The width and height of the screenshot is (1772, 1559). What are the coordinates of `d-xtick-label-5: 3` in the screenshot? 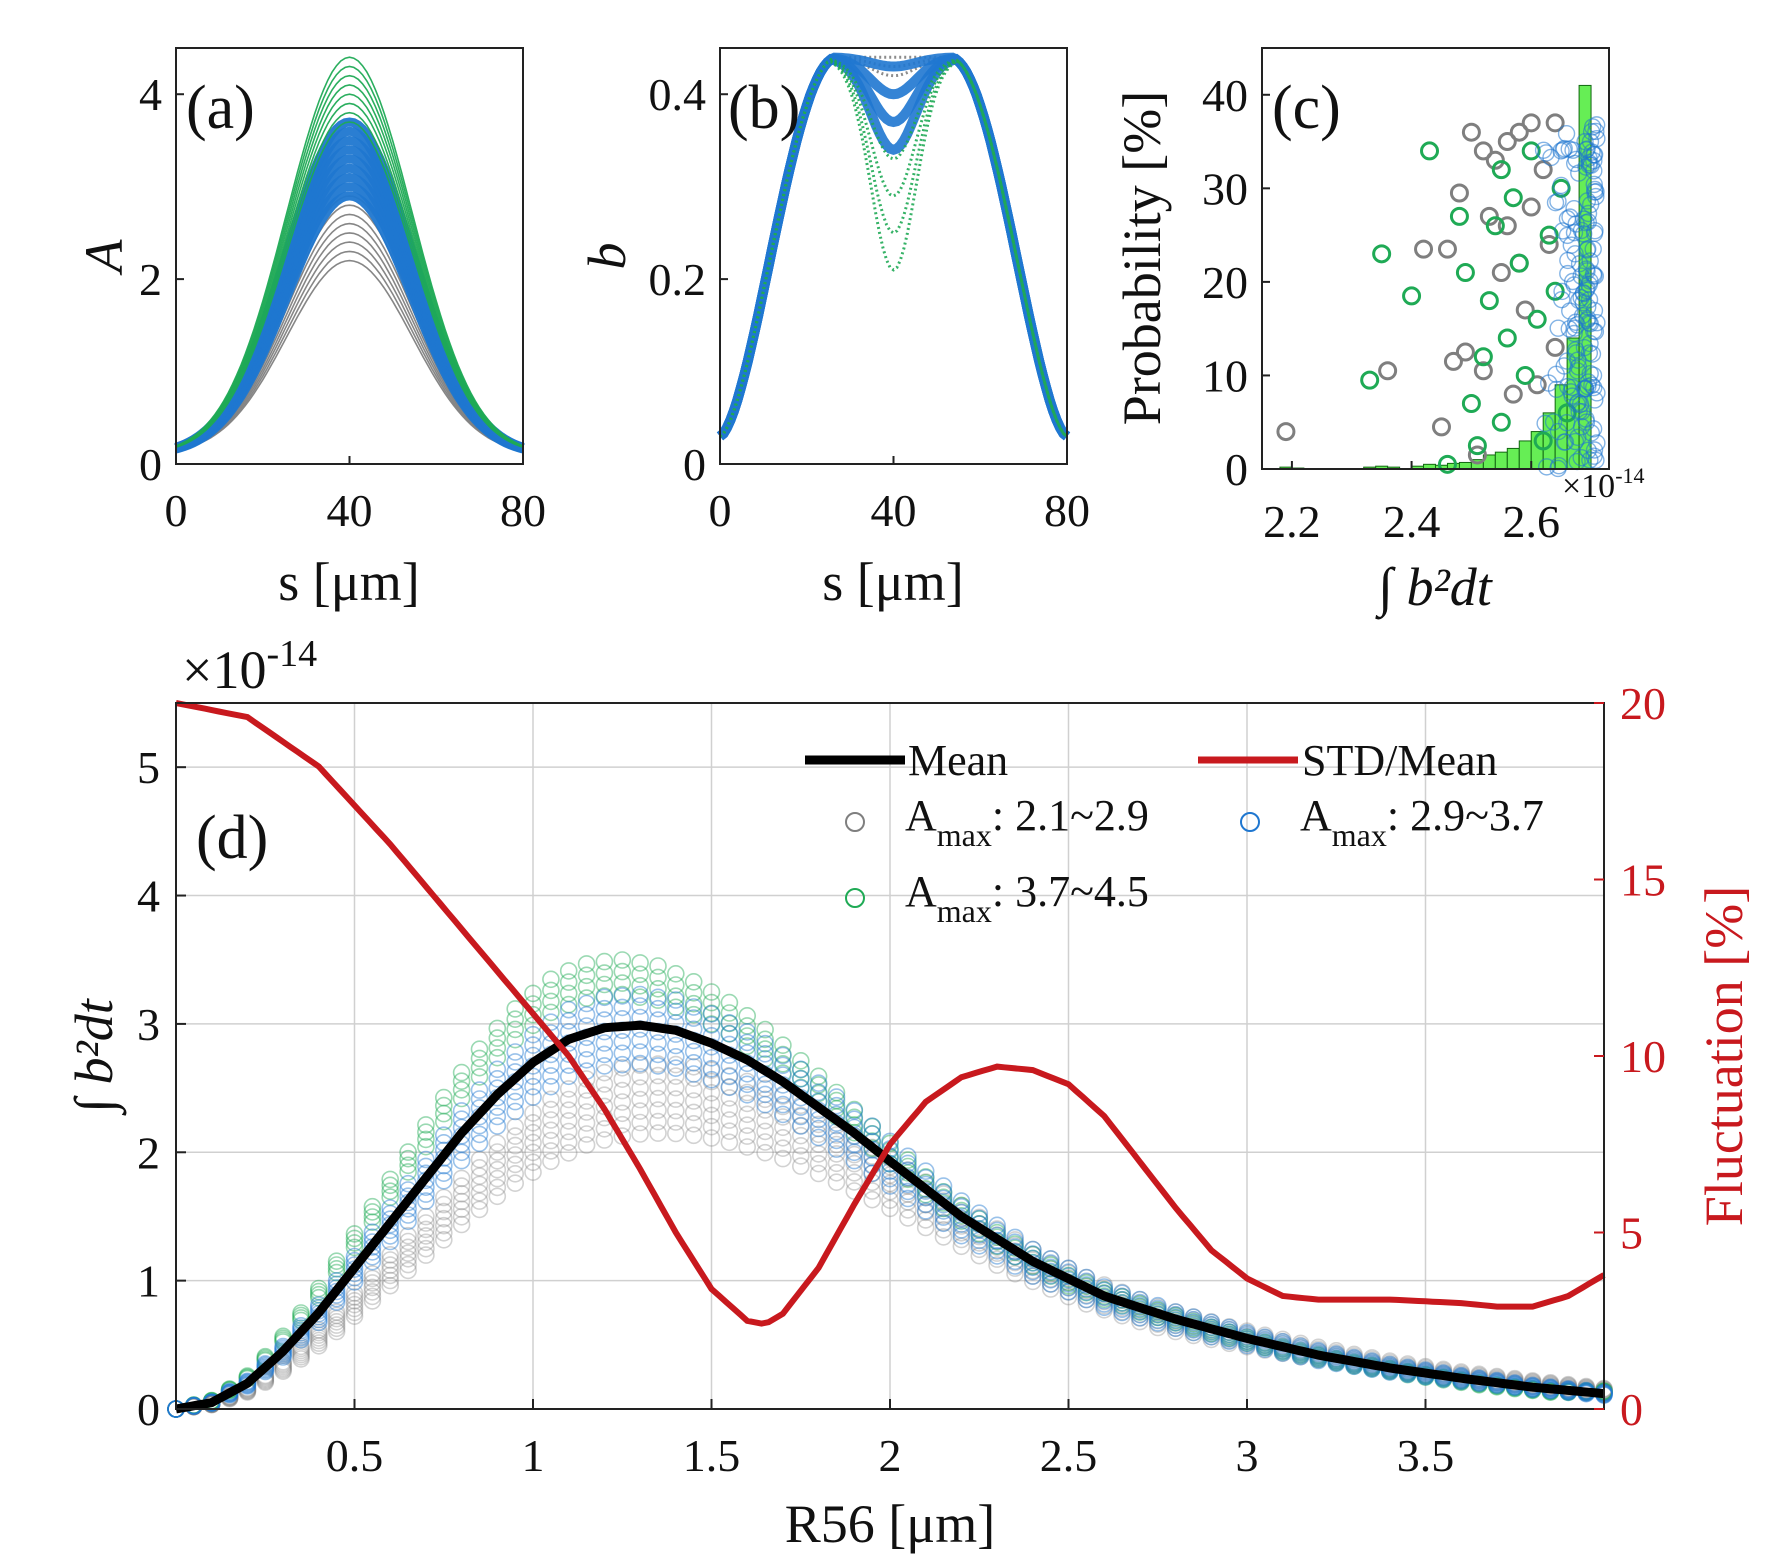 It's located at (1247, 1455).